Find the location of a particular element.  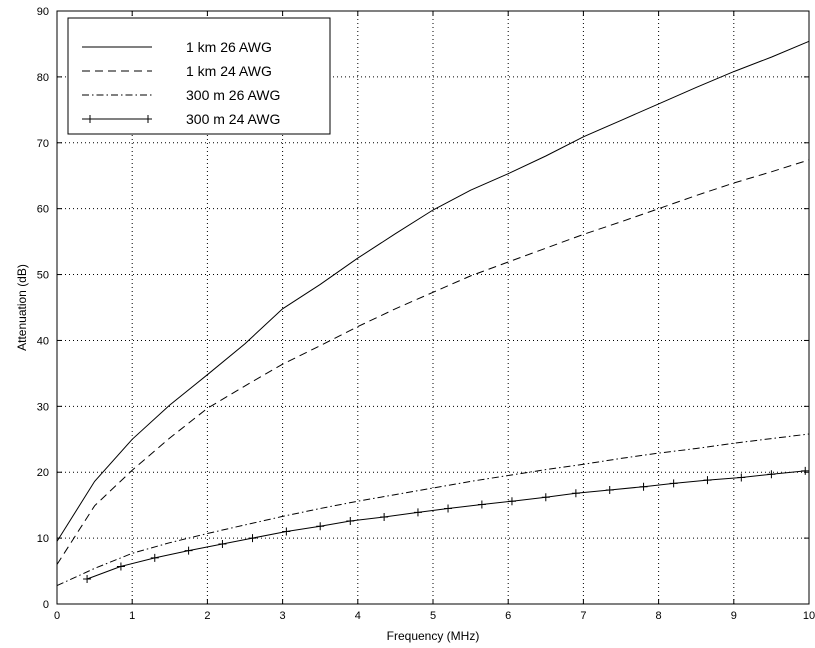

y-tick-label: 50 is located at coordinates (43, 276).